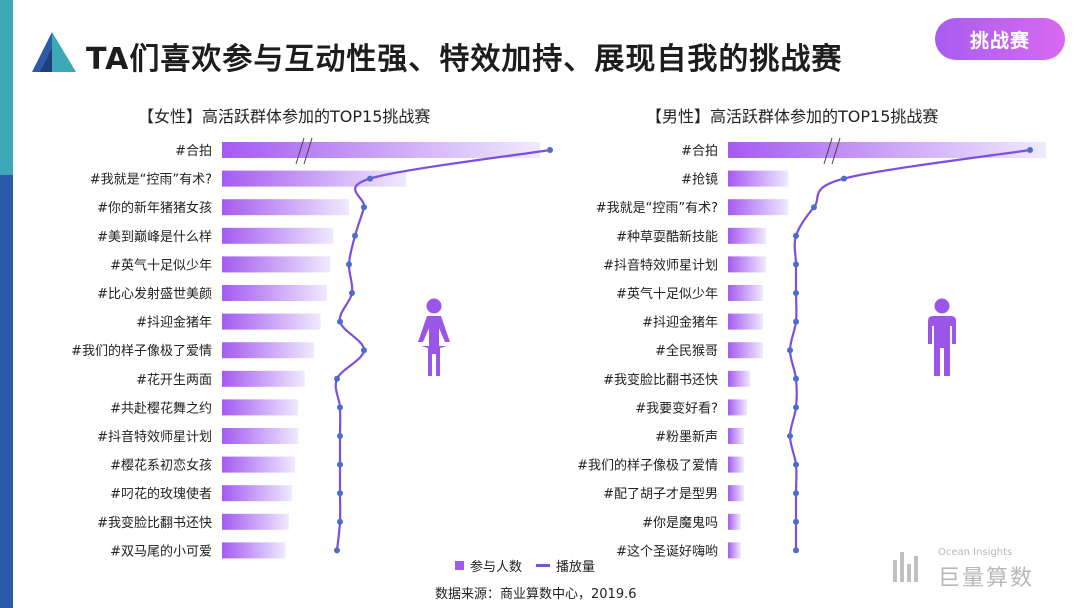 This screenshot has height=608, width=1080. What do you see at coordinates (525, 565) in the screenshot?
I see `chart-legend: 参与人数 播放量` at bounding box center [525, 565].